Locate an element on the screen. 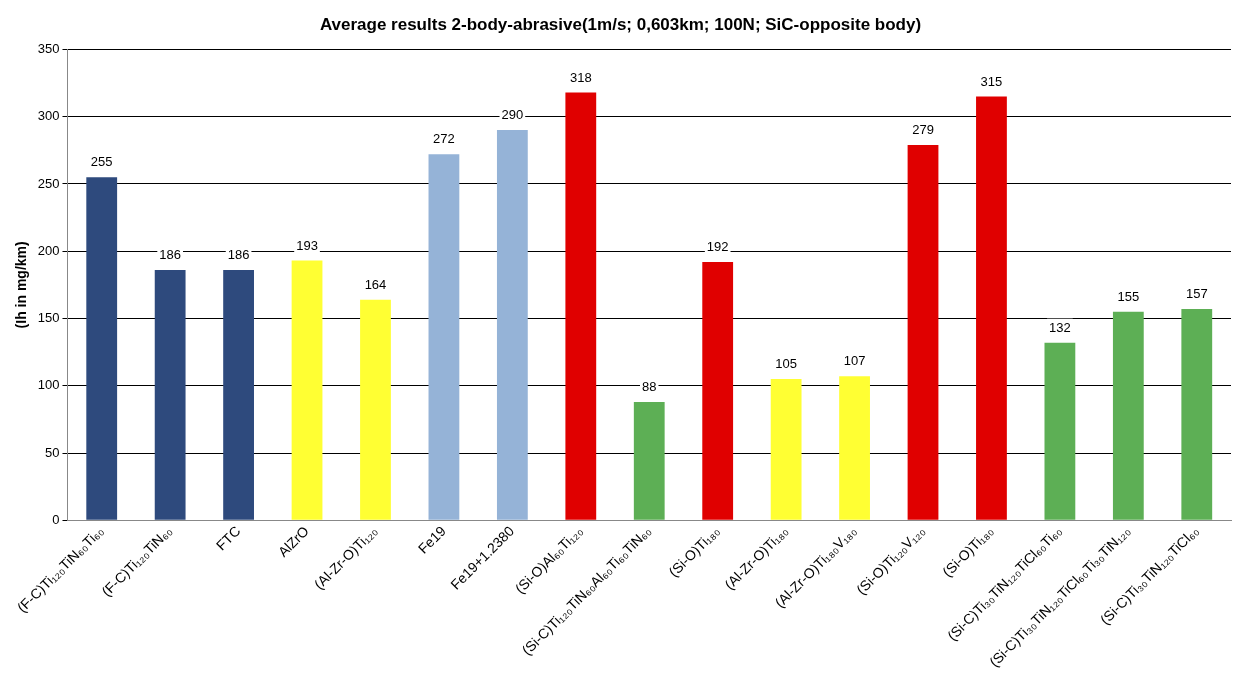 The image size is (1251, 679). y-tick-label: 350 is located at coordinates (48, 48).